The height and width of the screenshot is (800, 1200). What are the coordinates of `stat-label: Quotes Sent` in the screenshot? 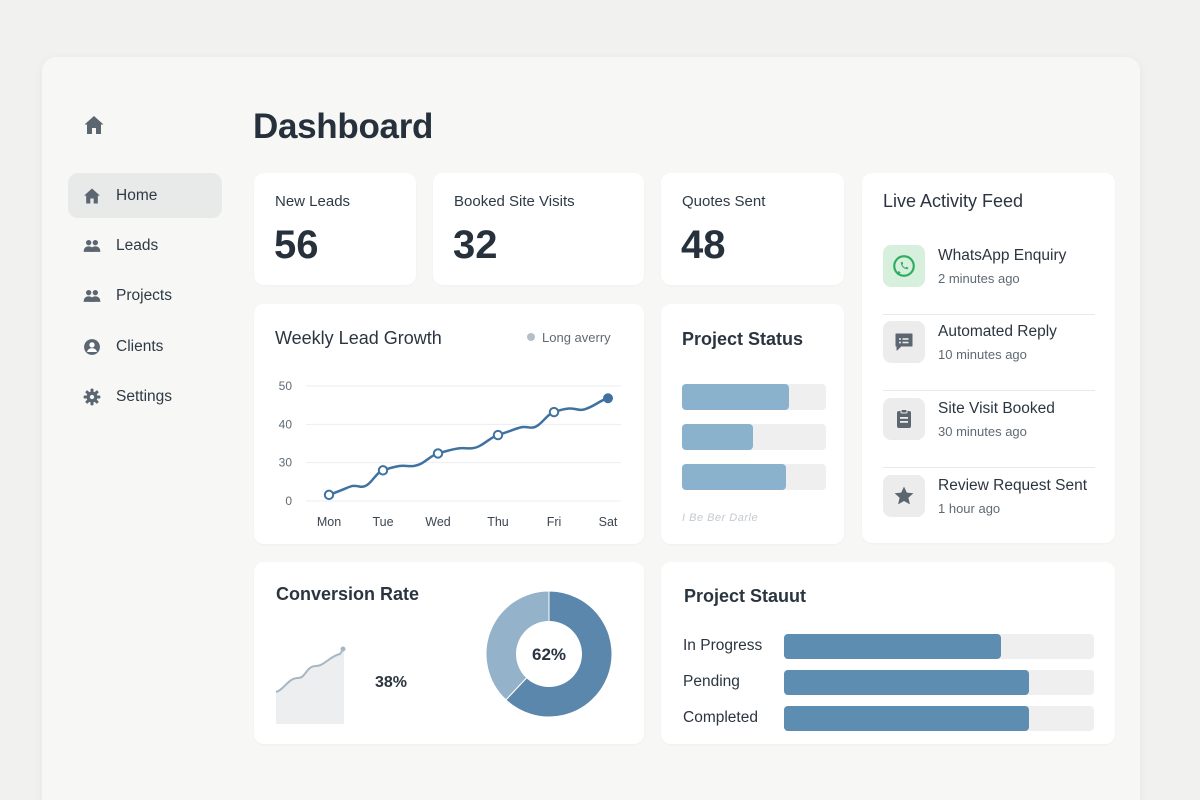 It's located at (724, 201).